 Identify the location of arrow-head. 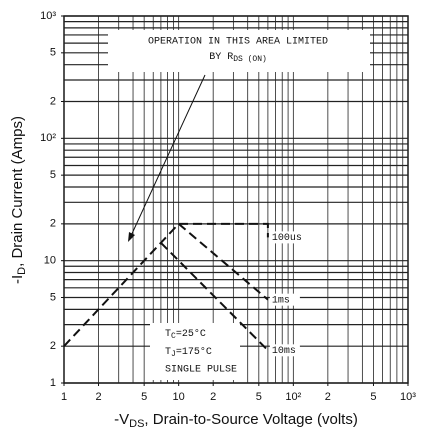
(131, 237).